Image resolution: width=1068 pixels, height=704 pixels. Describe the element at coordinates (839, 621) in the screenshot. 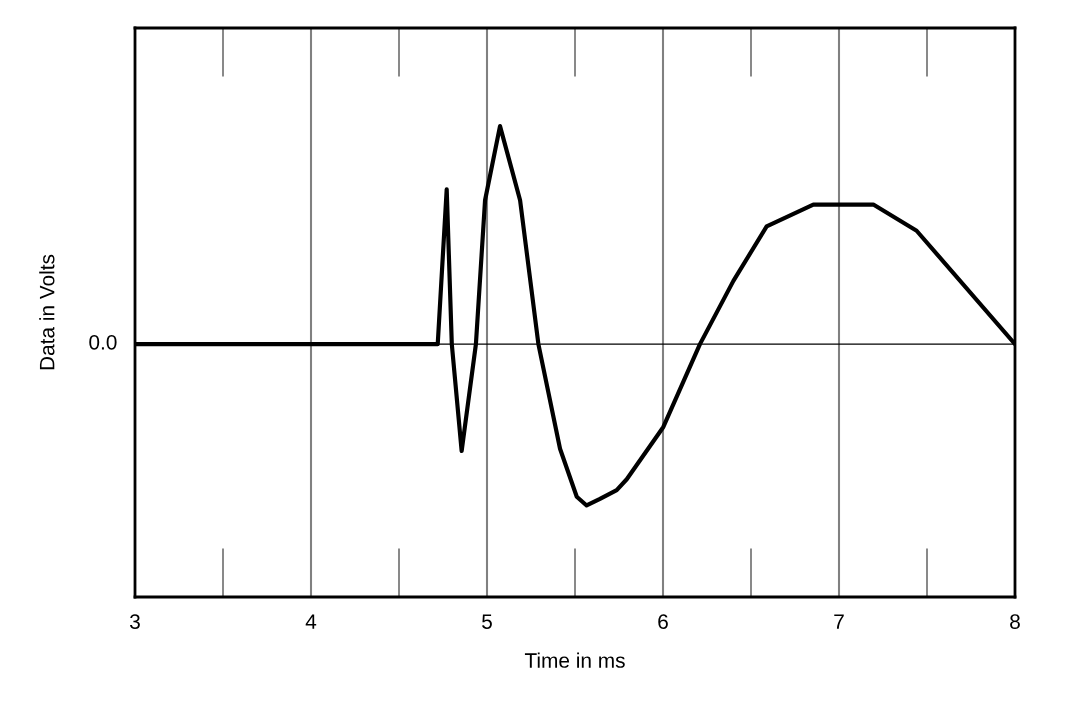

I see `x-tick-label: 7` at that location.